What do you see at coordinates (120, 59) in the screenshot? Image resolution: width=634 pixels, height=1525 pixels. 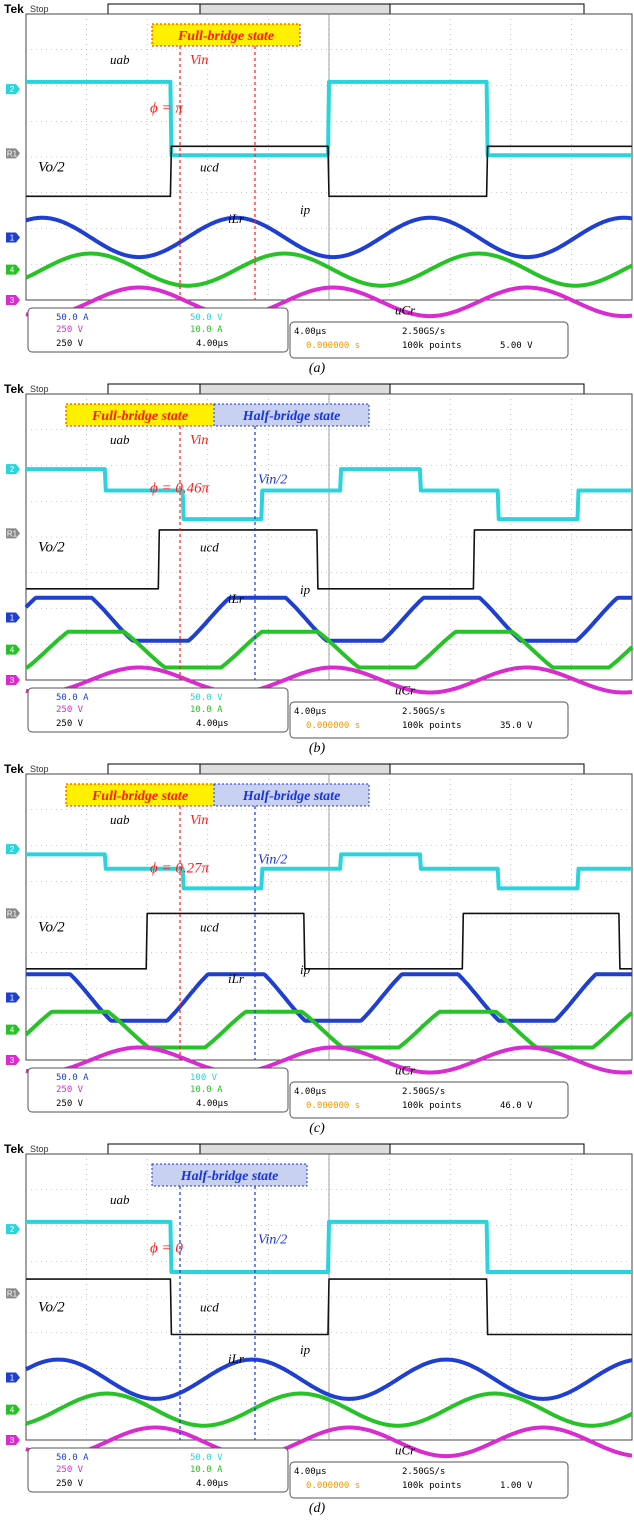 I see `trace-label-uab: uab` at bounding box center [120, 59].